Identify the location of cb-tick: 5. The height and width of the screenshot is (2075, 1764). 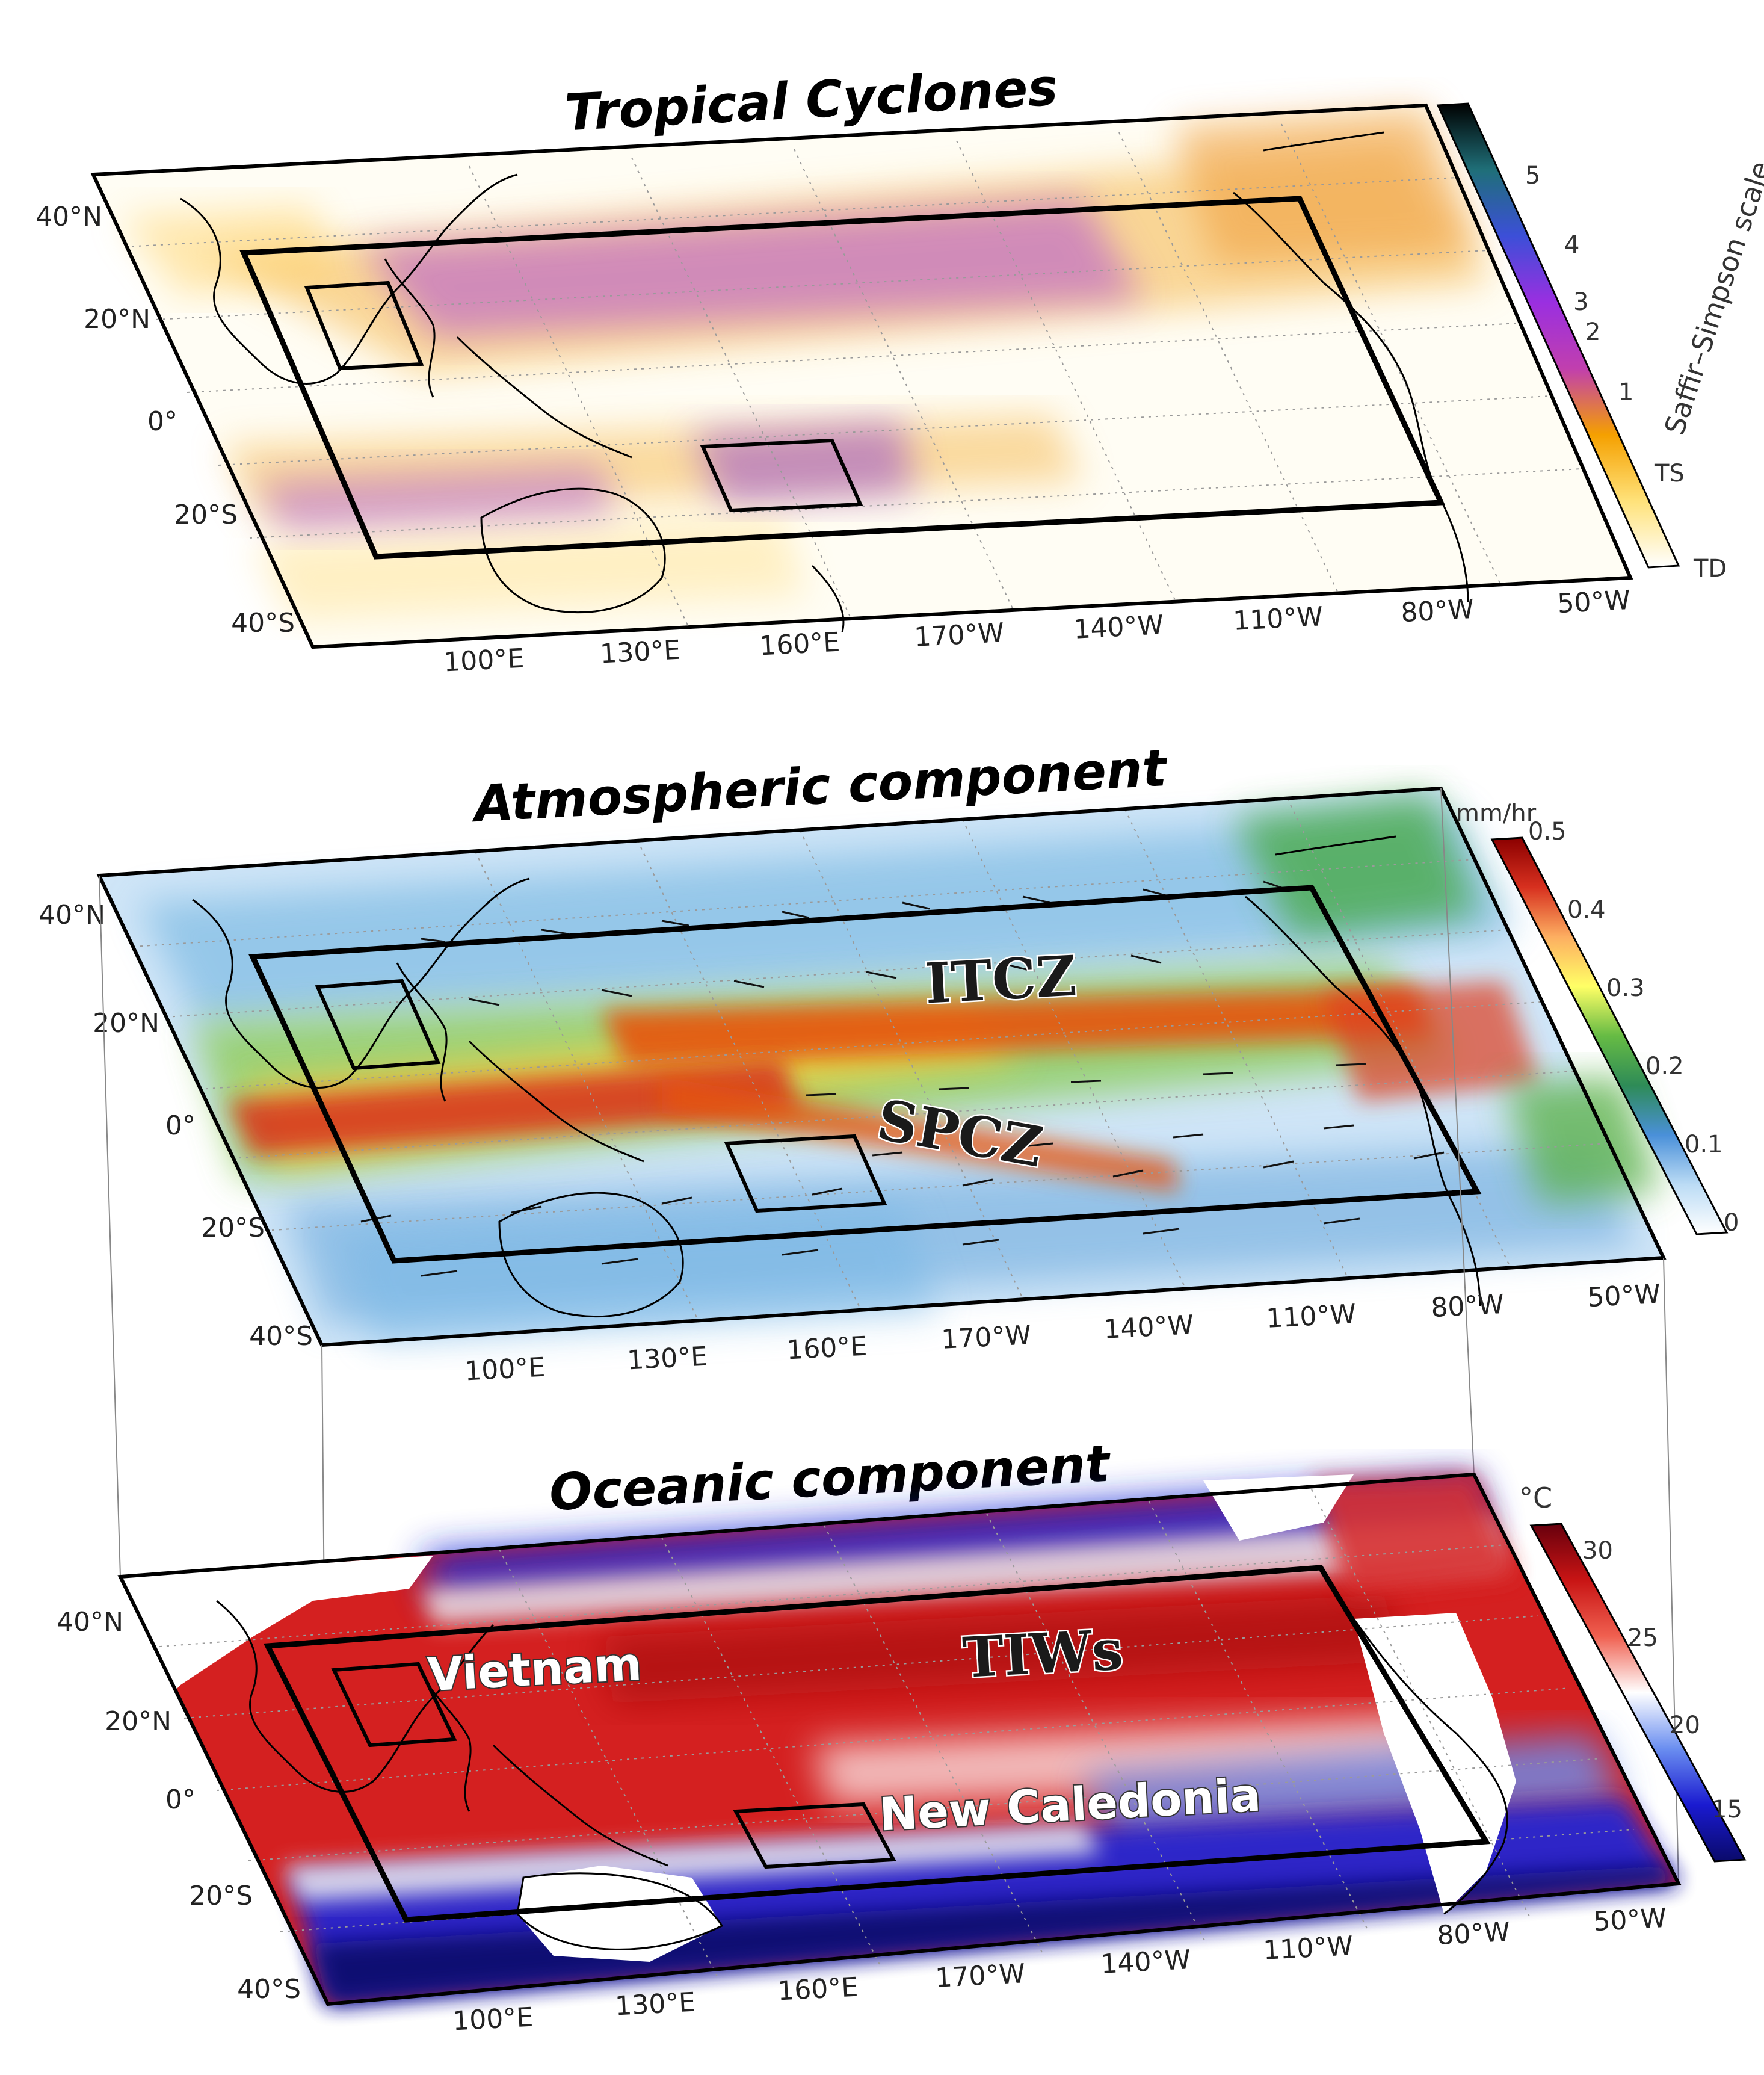
(1532, 176).